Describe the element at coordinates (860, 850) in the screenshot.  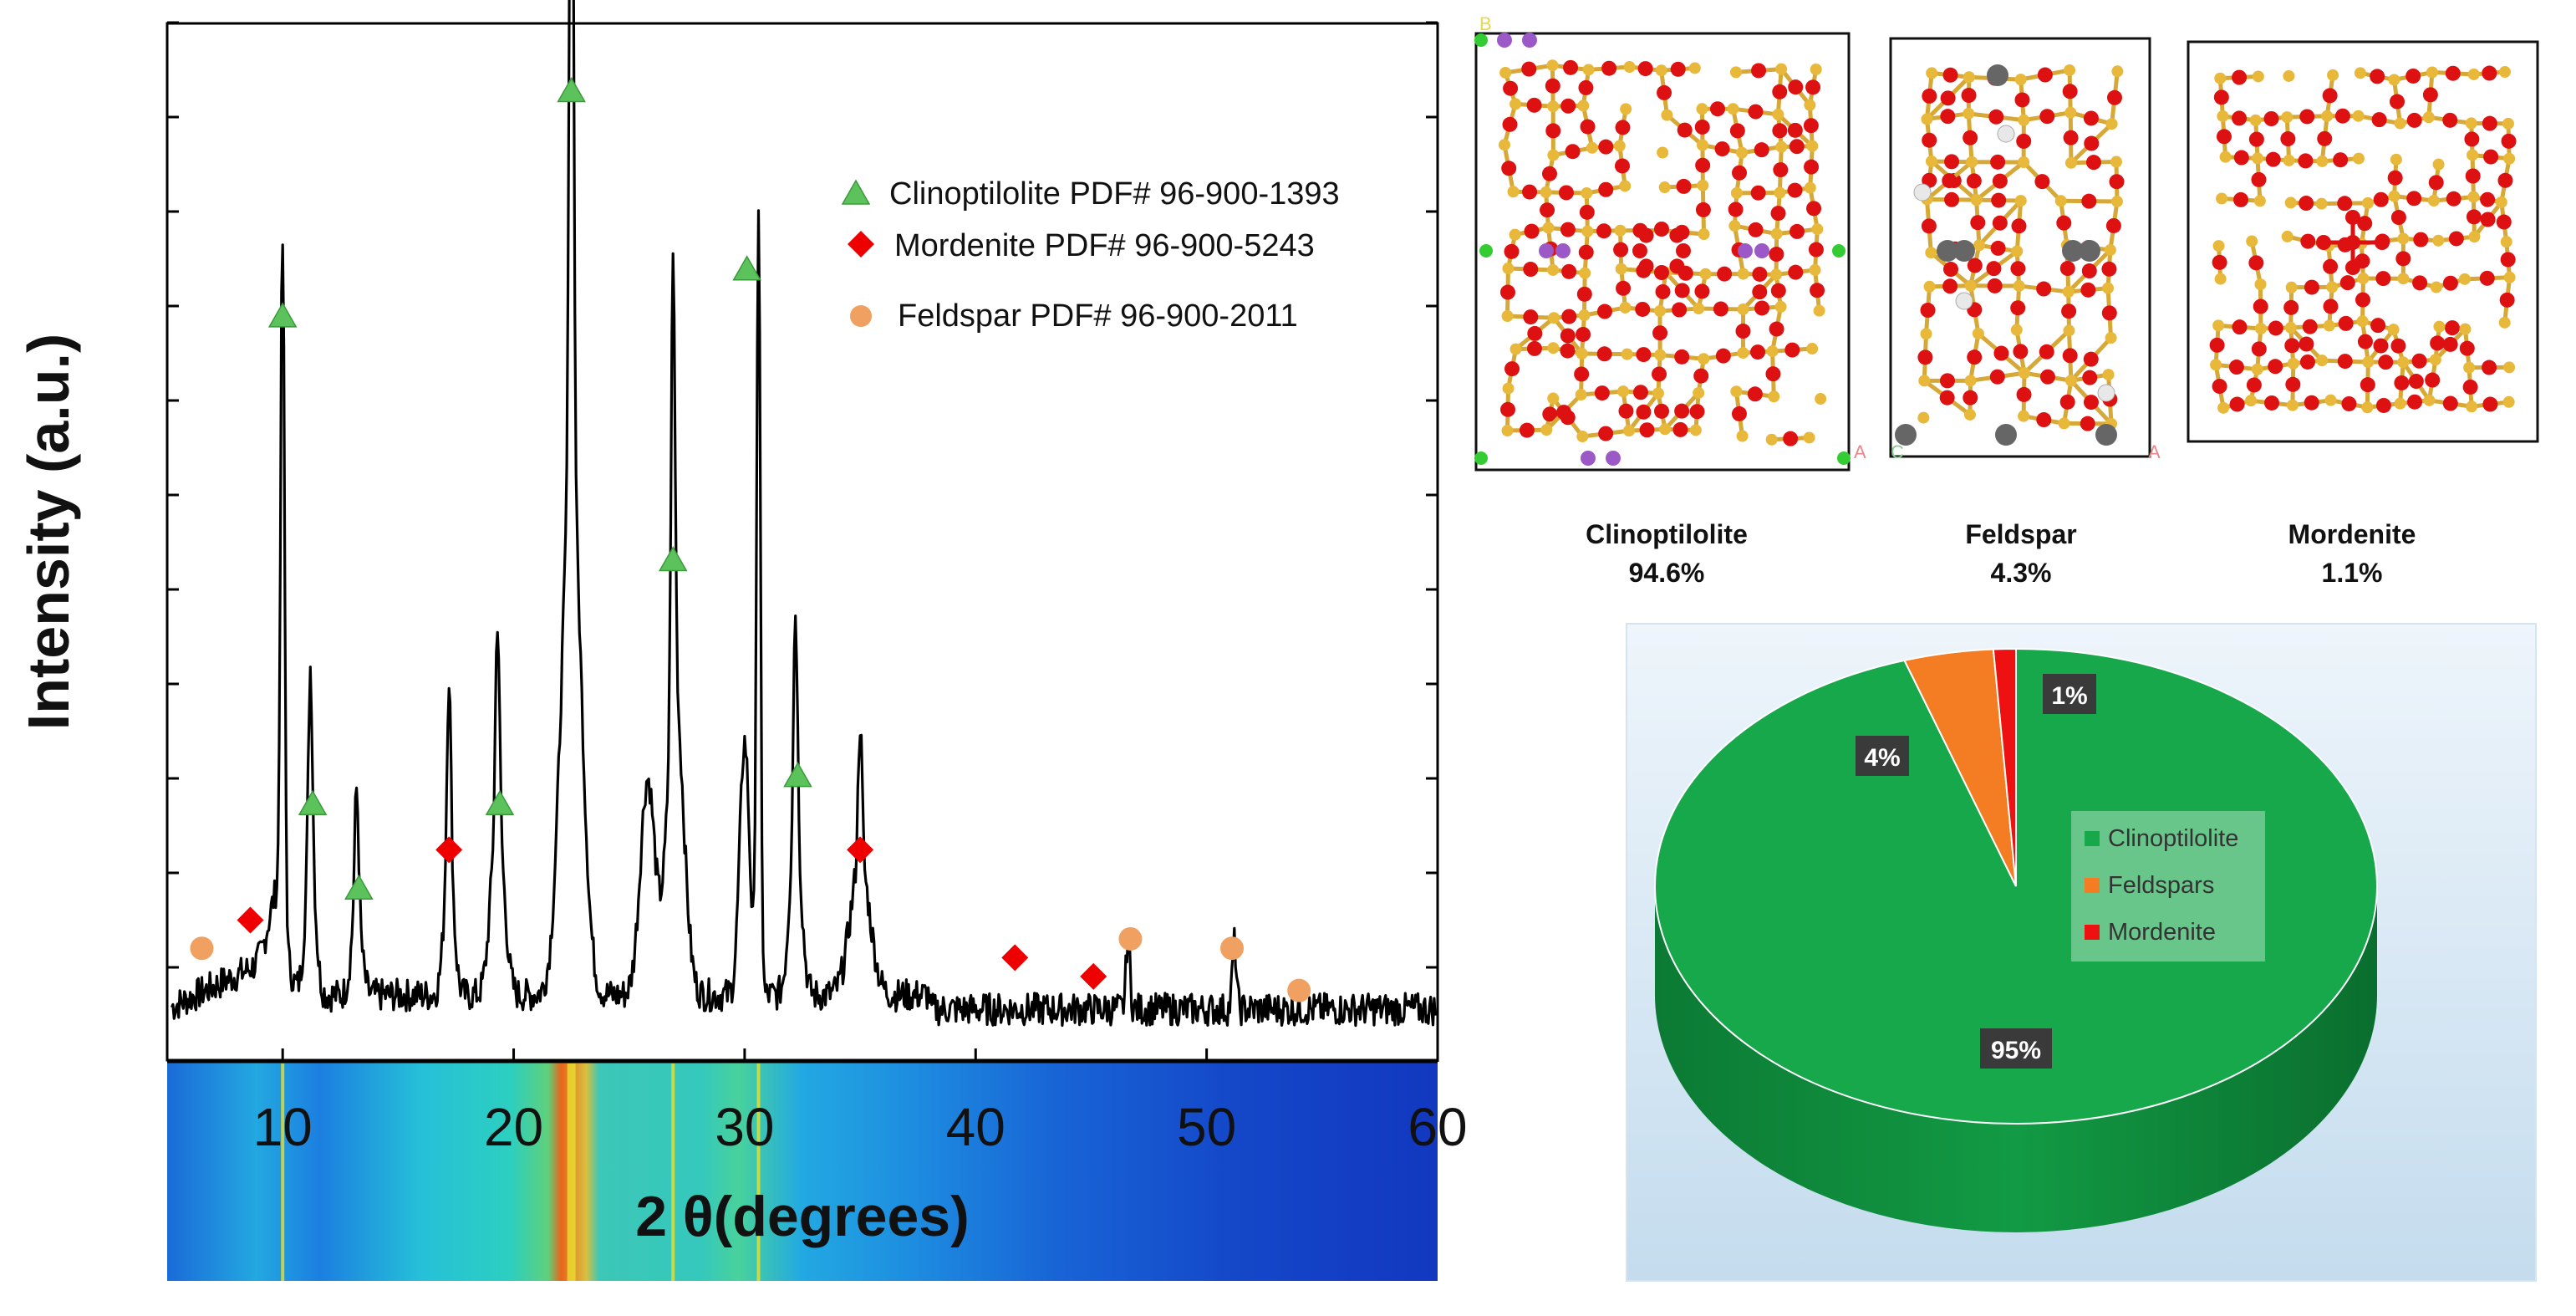
I see `mordenite-marker` at that location.